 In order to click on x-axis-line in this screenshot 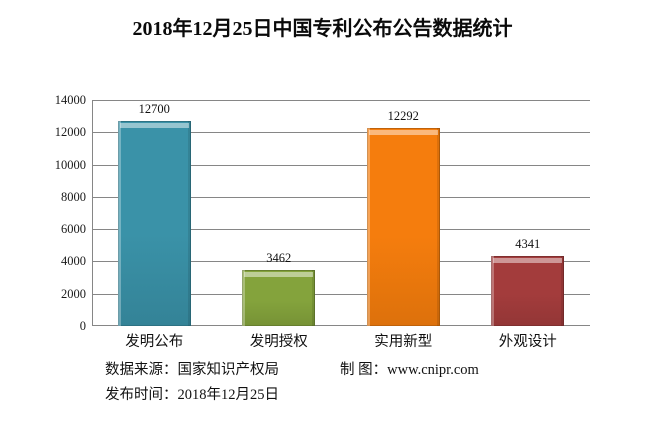, I will do `click(341, 325)`.